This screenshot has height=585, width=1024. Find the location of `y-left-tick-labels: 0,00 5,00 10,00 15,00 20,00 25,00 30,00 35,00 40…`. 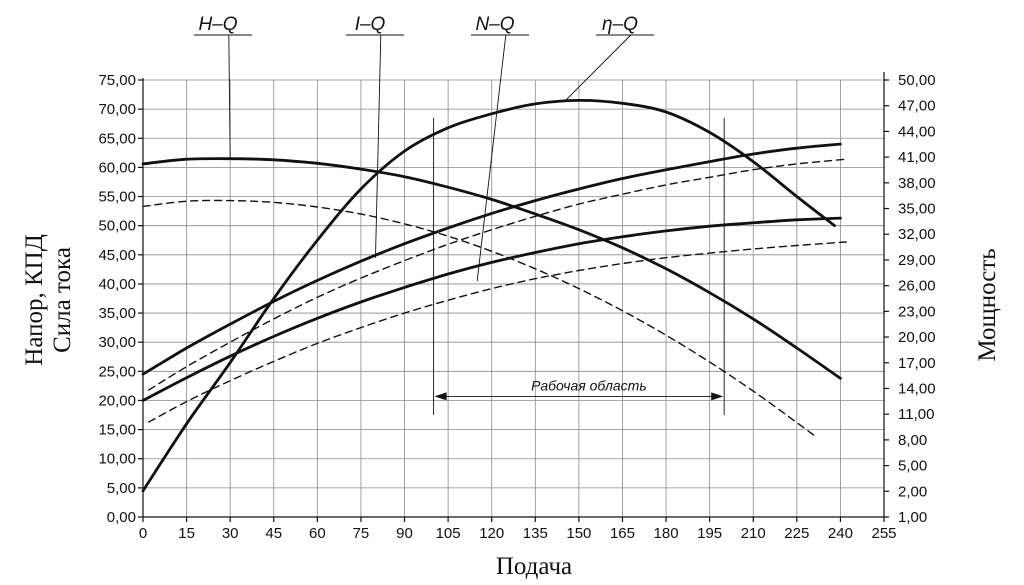

y-left-tick-labels: 0,00 5,00 10,00 15,00 20,00 25,00 30,00 35,00 40… is located at coordinates (117, 299).